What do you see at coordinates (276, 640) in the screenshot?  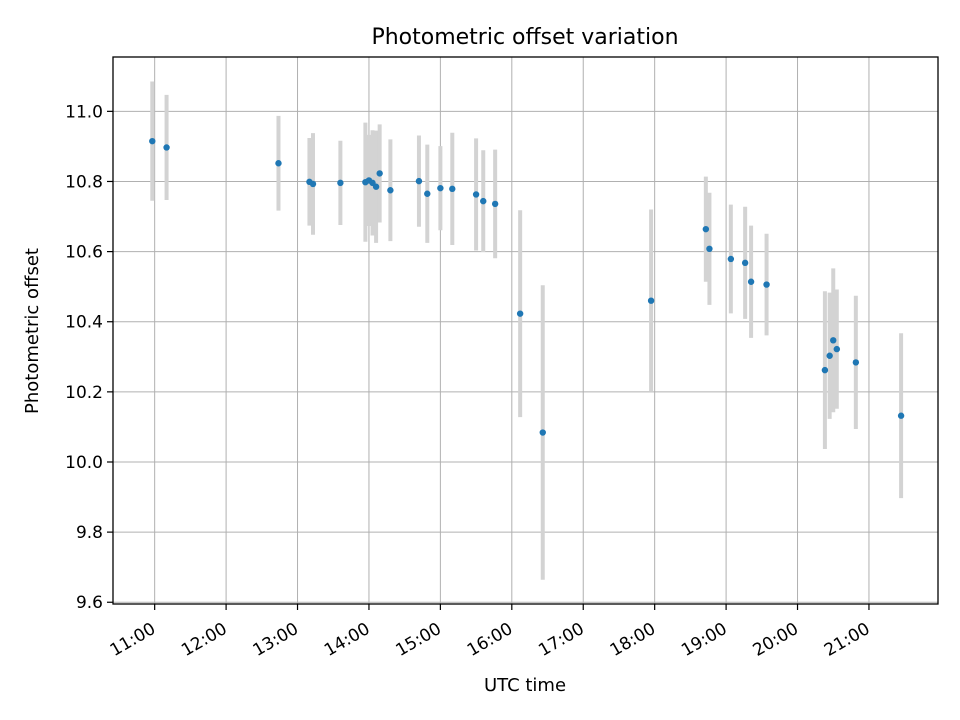 I see `x-tick-label: 13:00` at bounding box center [276, 640].